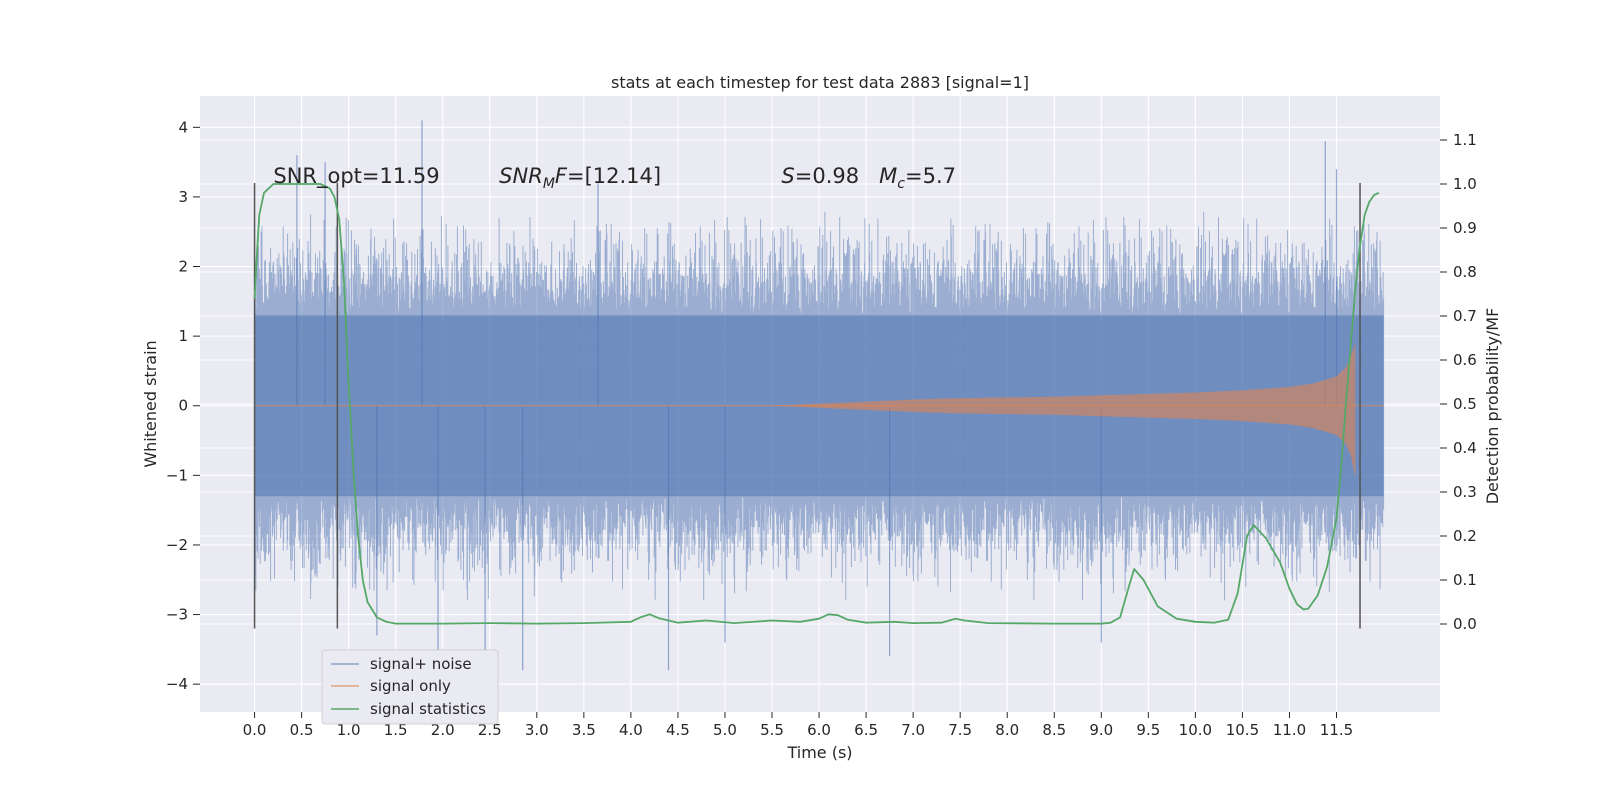 The height and width of the screenshot is (800, 1600). Describe the element at coordinates (1054, 730) in the screenshot. I see `x-tick-label: 8.5` at that location.